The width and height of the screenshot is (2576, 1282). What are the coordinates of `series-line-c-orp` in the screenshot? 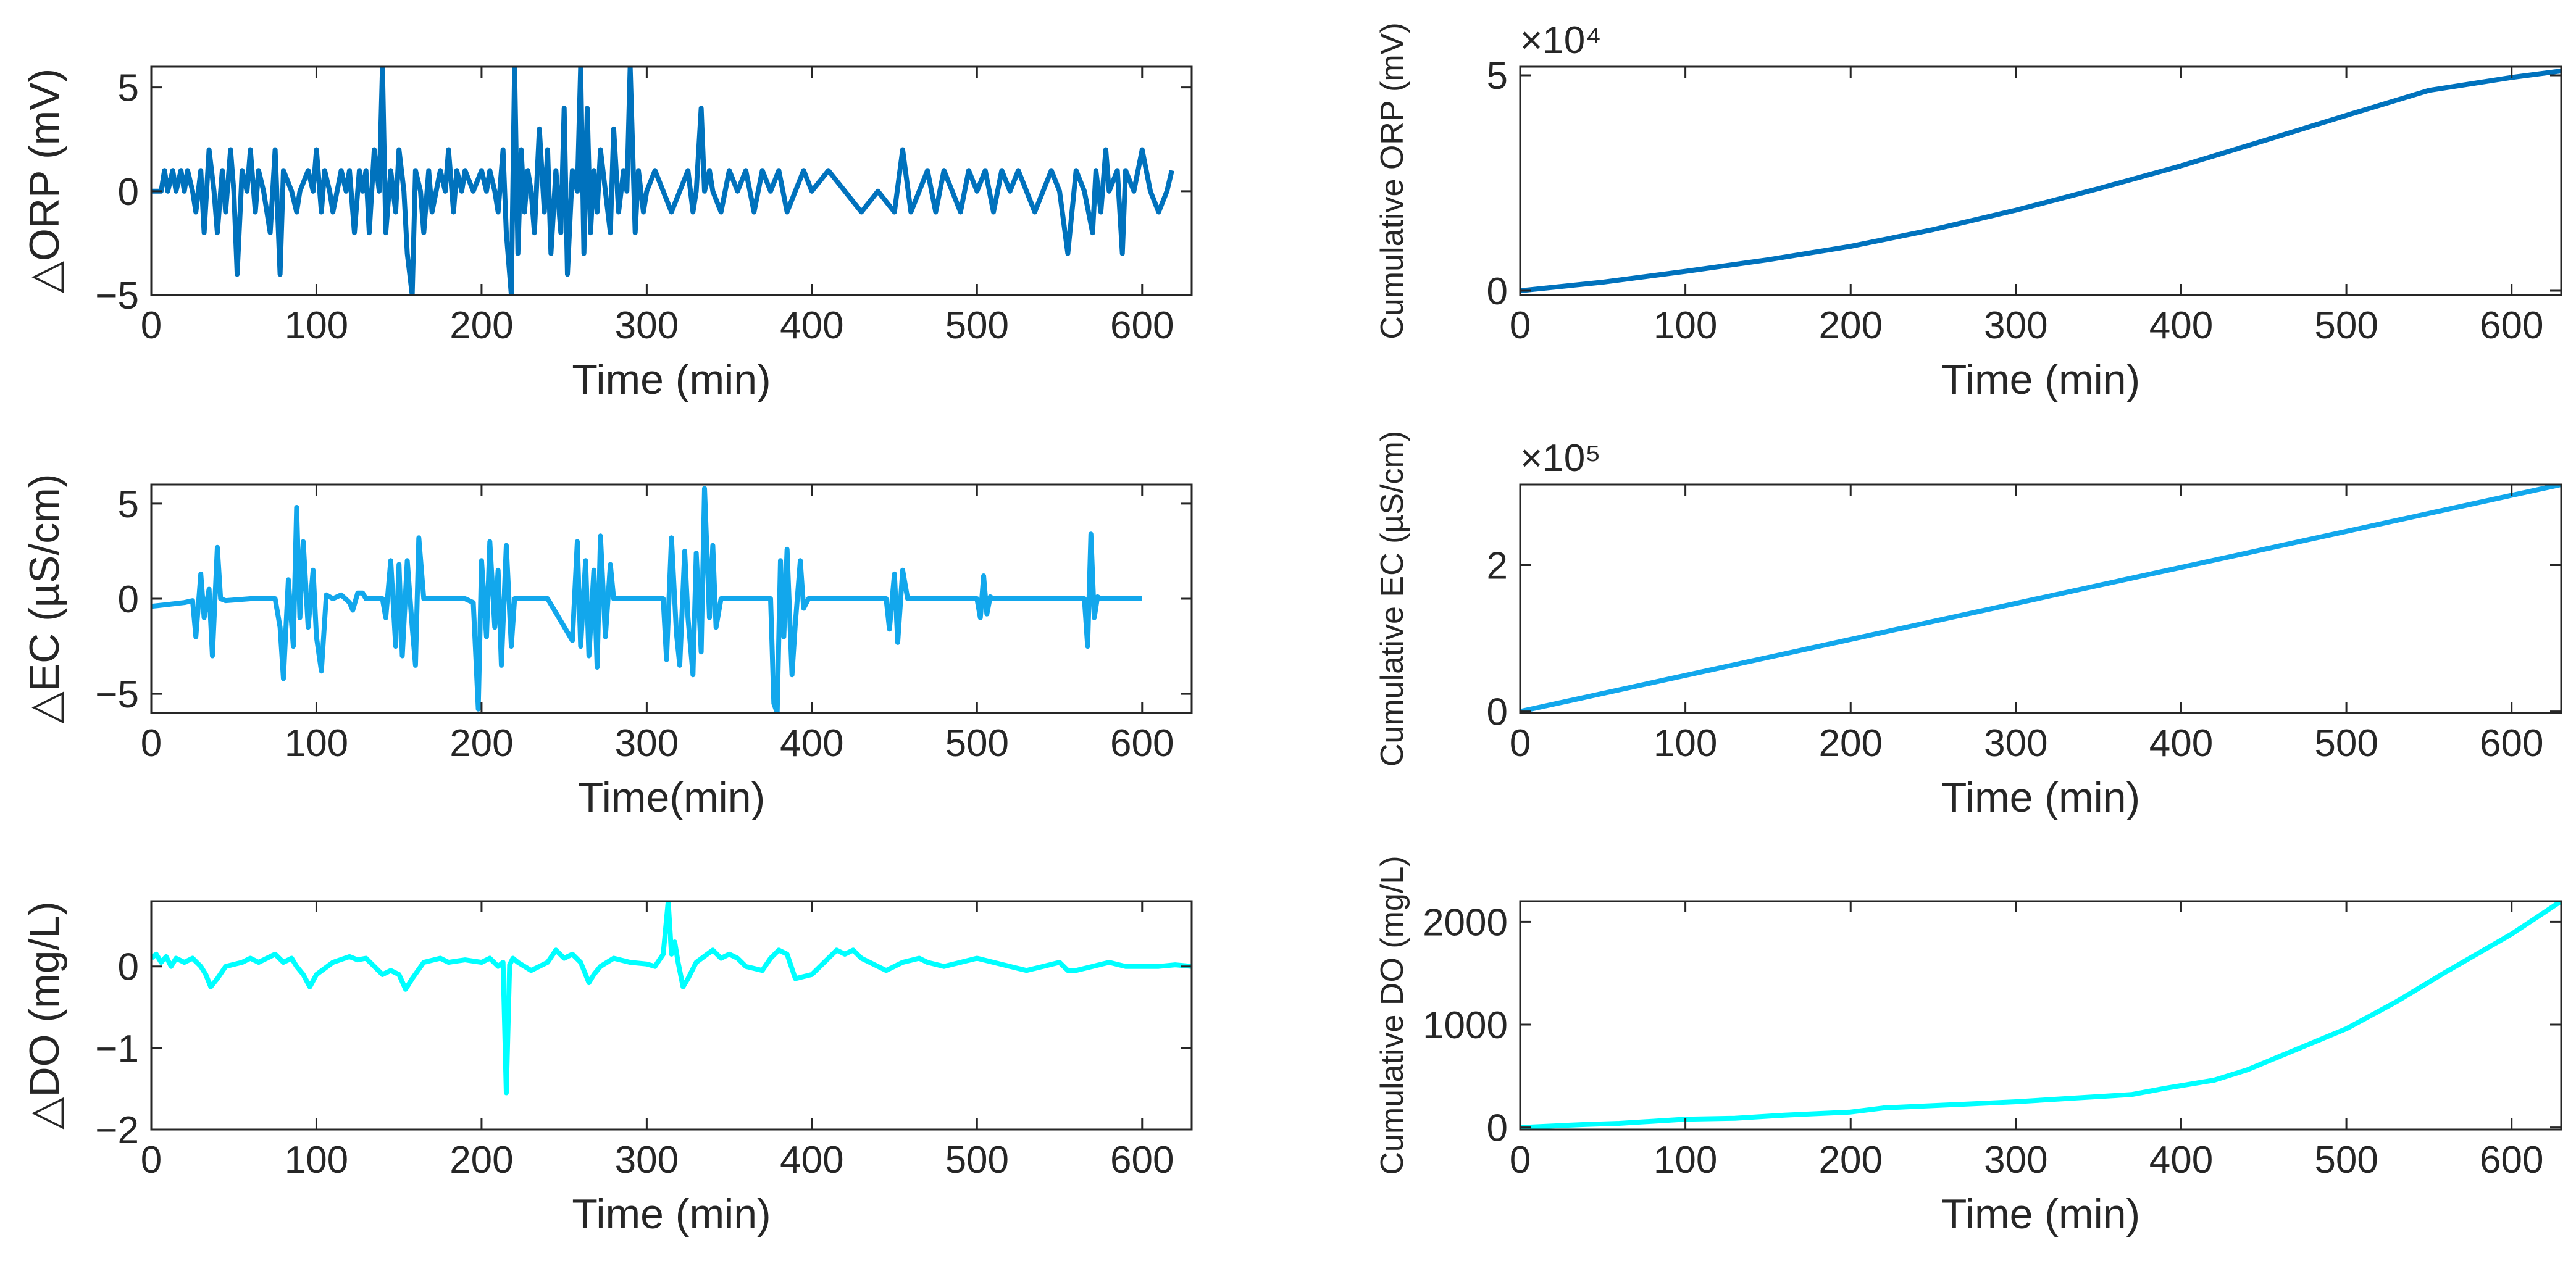 It's located at (2040, 181).